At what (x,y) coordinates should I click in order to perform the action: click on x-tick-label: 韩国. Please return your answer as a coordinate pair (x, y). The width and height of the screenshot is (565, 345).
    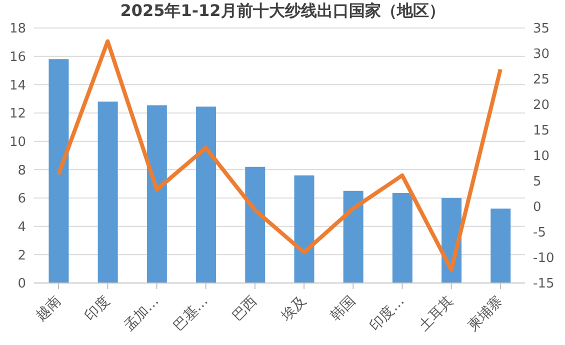
    Looking at the image, I should click on (343, 308).